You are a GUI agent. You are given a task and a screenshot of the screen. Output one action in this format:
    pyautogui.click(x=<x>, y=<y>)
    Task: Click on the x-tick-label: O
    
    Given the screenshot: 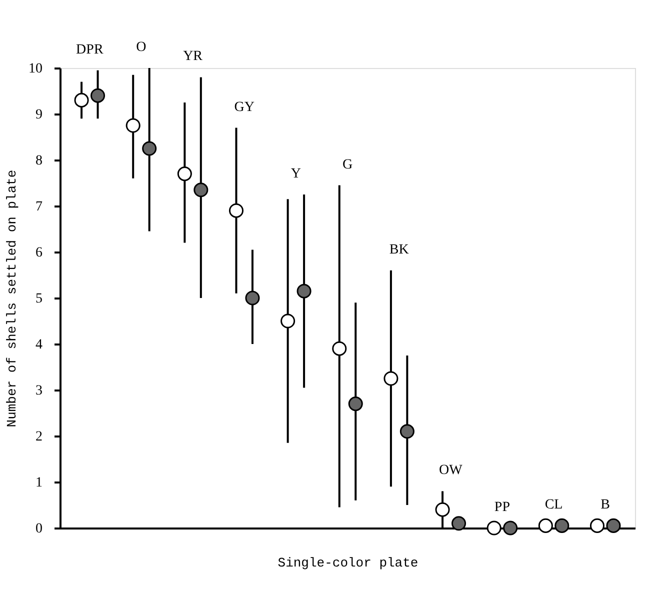 What is the action you would take?
    pyautogui.click(x=141, y=47)
    